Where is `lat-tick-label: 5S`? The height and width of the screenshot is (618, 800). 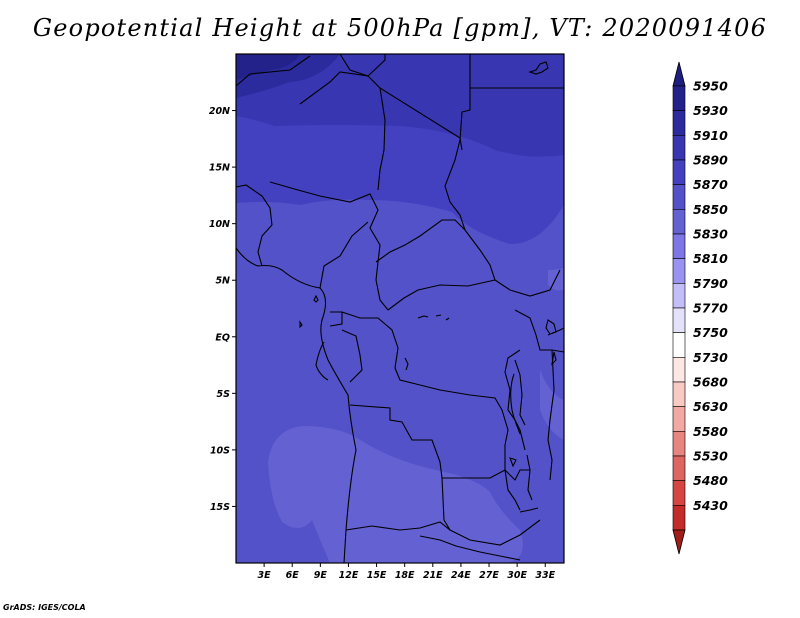 lat-tick-label: 5S is located at coordinates (224, 394).